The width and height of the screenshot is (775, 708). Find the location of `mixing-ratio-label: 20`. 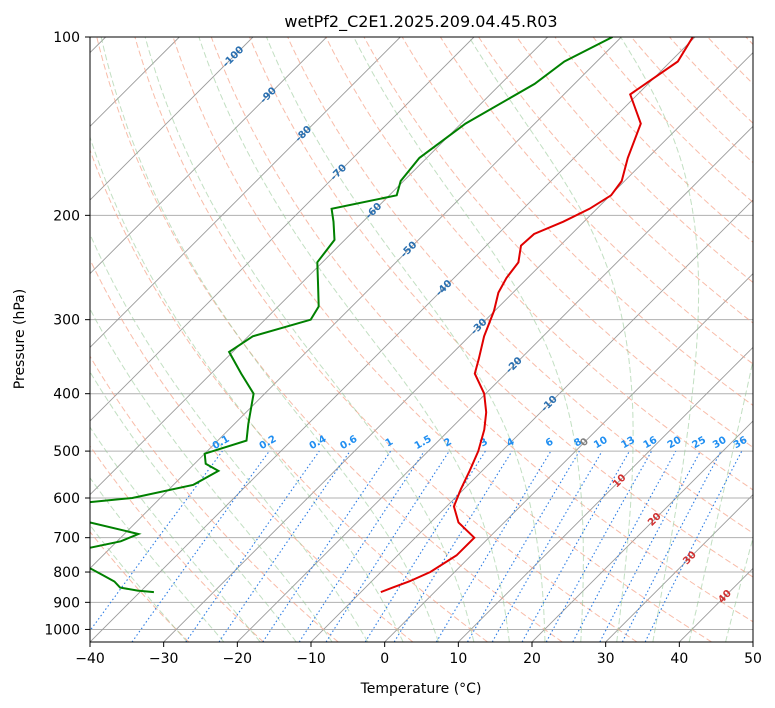

mixing-ratio-label: 20 is located at coordinates (675, 443).